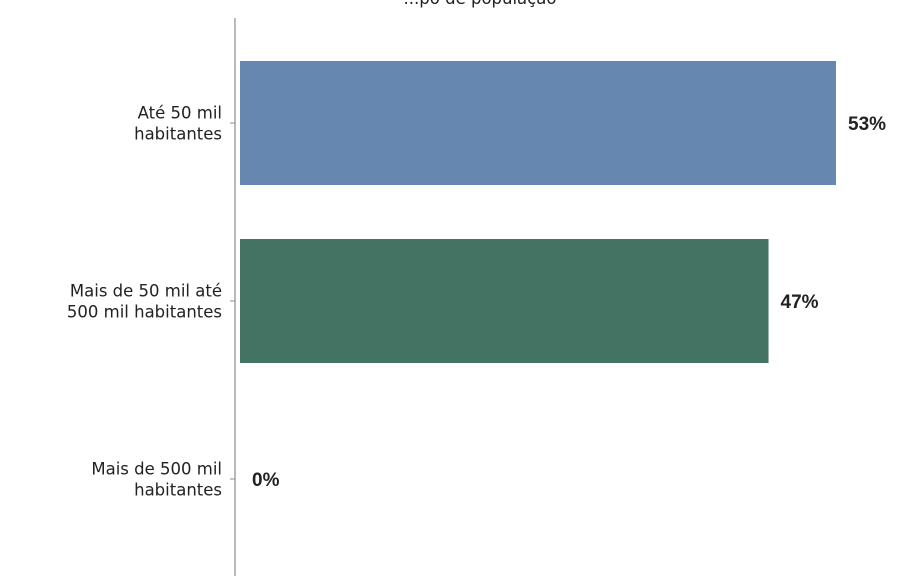  I want to click on value-label-2: 0%, so click(266, 480).